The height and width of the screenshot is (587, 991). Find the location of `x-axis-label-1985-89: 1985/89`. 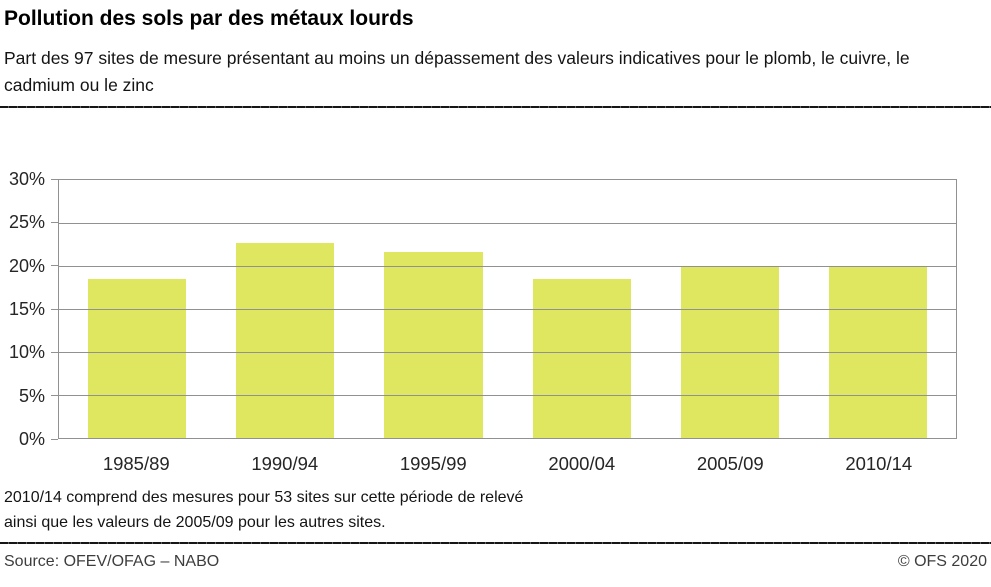

x-axis-label-1985-89: 1985/89 is located at coordinates (136, 463).